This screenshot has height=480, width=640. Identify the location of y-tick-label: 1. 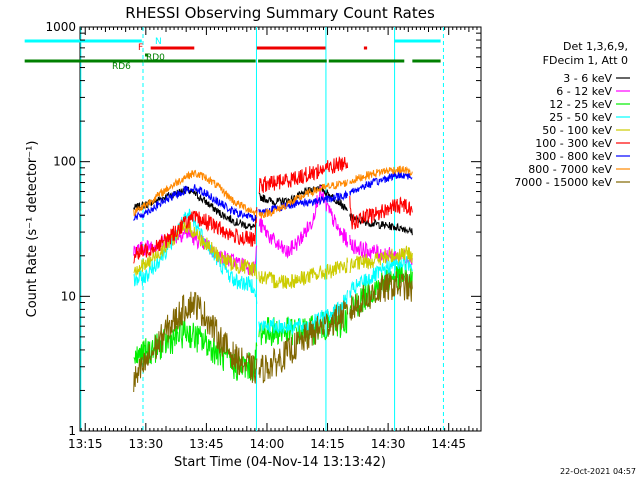
(72, 431).